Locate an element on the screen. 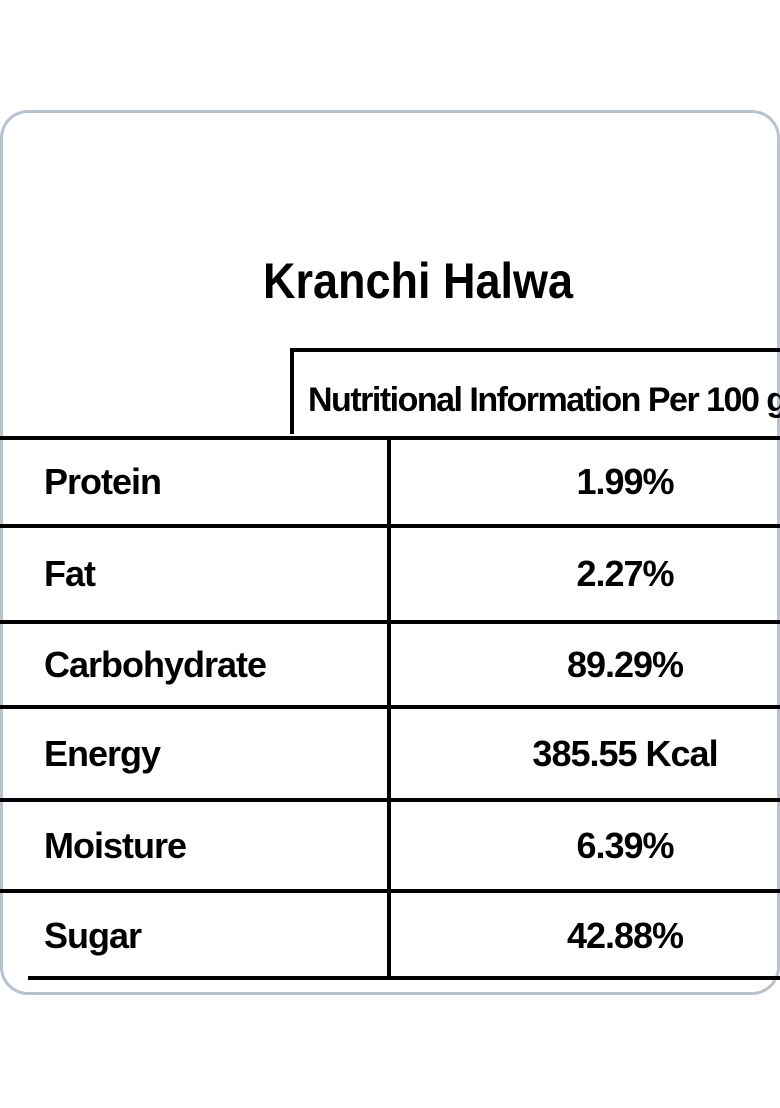 Image resolution: width=780 pixels, height=1108 pixels. value-cell: 385.55 Kcal is located at coordinates (625, 753).